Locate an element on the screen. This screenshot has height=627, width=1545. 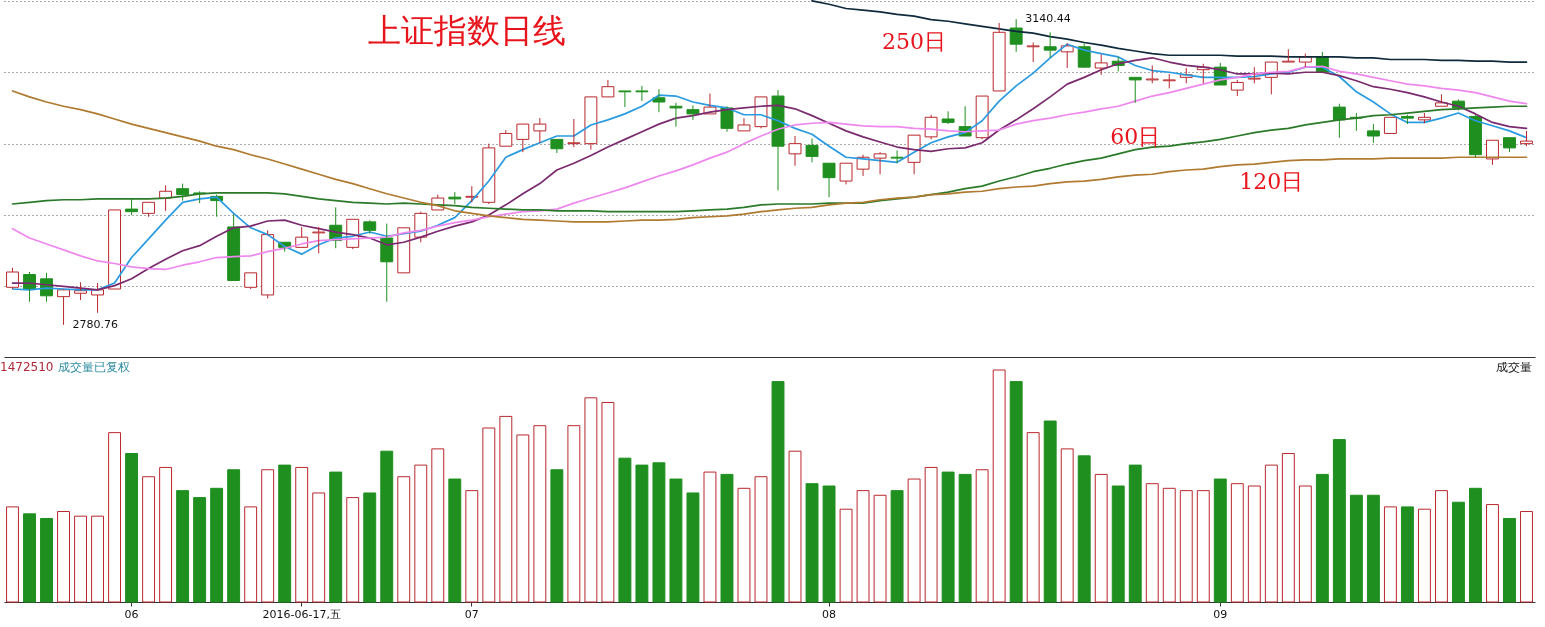
series-label: 60日 is located at coordinates (1135, 136).